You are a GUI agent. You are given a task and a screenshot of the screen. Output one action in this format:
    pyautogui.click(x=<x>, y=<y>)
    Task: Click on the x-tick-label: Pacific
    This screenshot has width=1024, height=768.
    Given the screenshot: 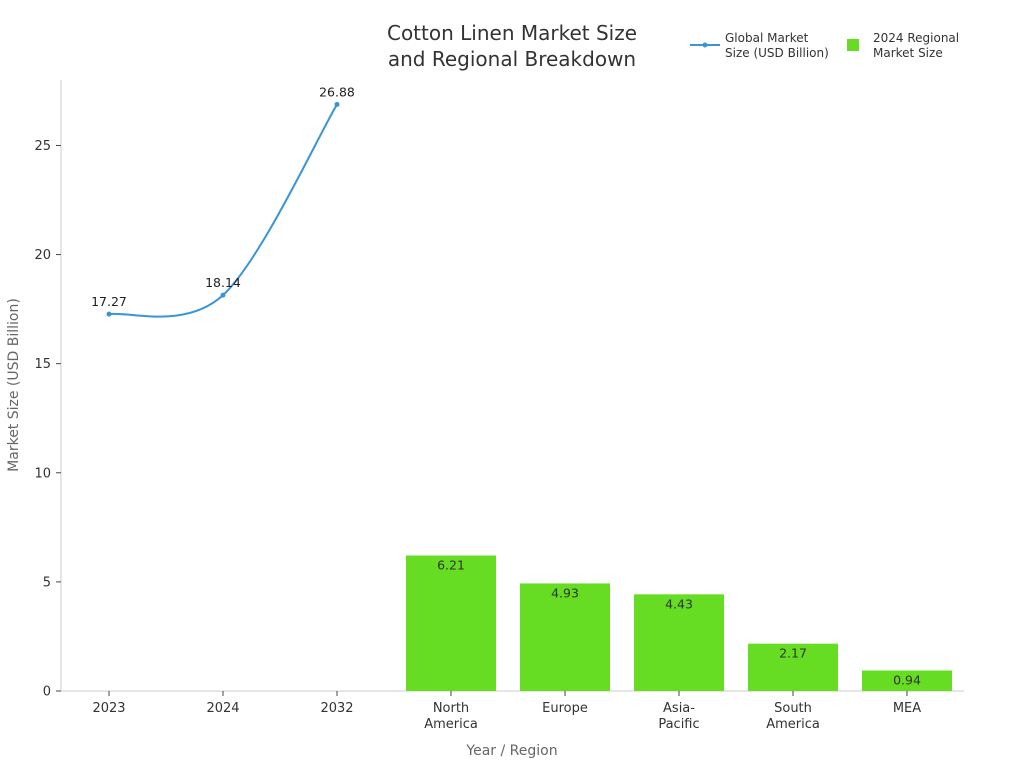 What is the action you would take?
    pyautogui.click(x=678, y=724)
    